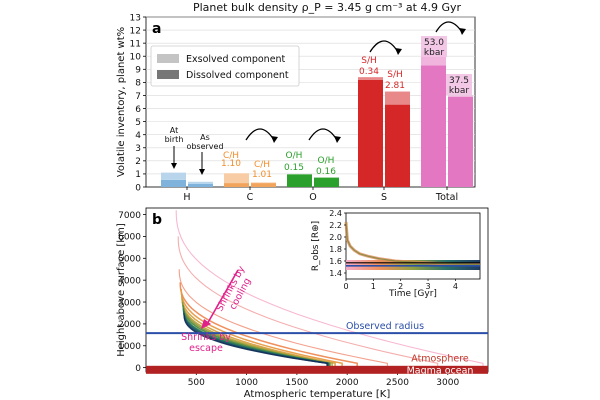 This screenshot has width=600, height=400. What do you see at coordinates (200, 182) in the screenshot?
I see `bar-exsolved-H-observed` at bounding box center [200, 182].